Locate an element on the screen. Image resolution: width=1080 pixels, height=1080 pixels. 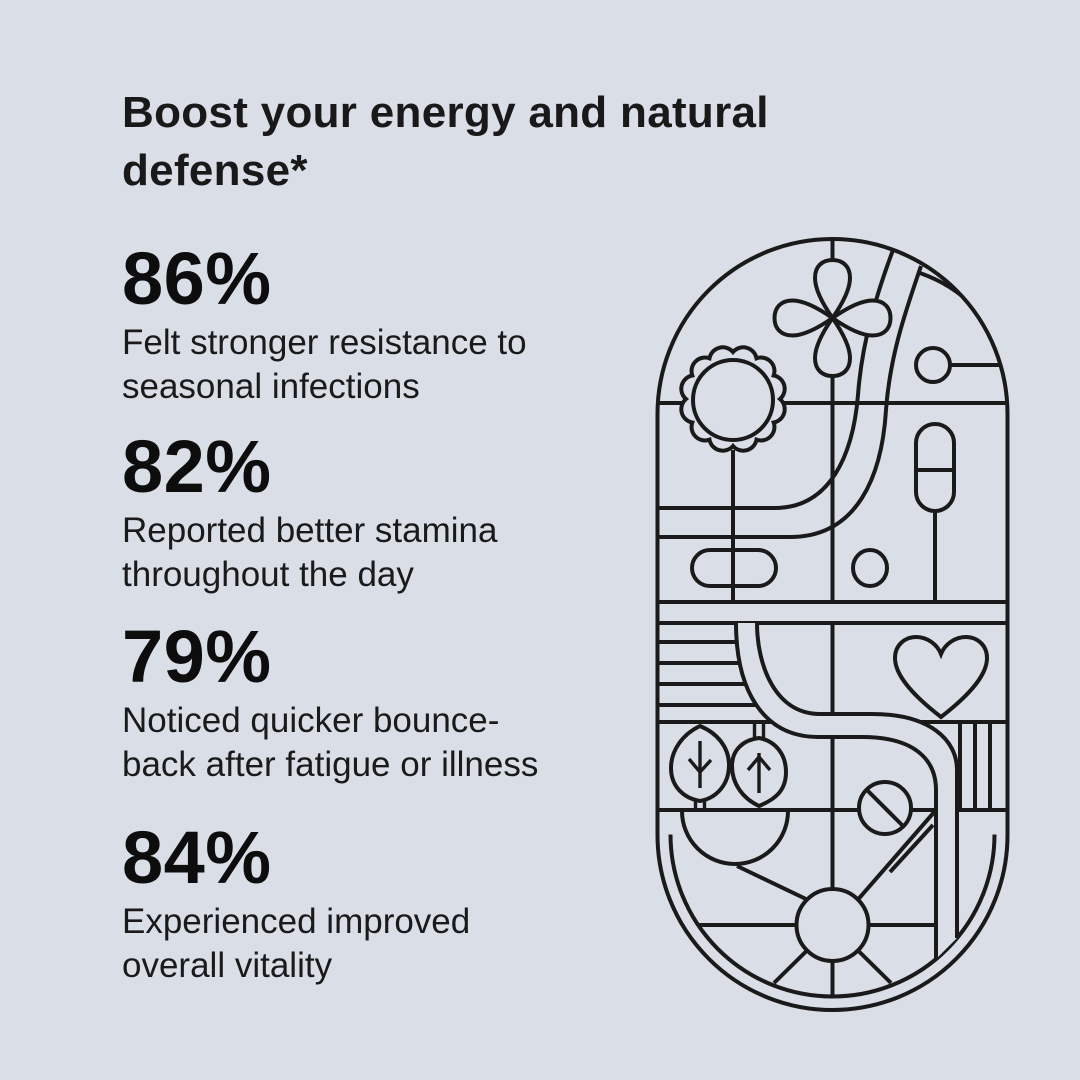
four-petal-flower-icon is located at coordinates (832, 318).